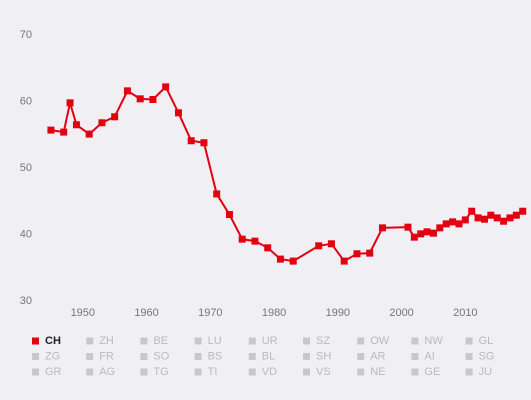 The height and width of the screenshot is (400, 531). I want to click on x-tick-label: 1990, so click(338, 313).